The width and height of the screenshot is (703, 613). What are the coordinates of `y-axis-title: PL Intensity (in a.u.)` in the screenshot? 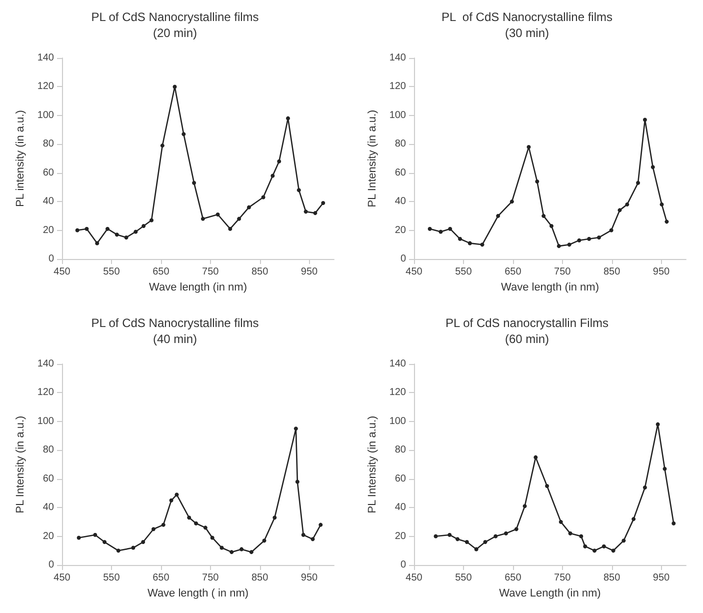 It's located at (20, 465).